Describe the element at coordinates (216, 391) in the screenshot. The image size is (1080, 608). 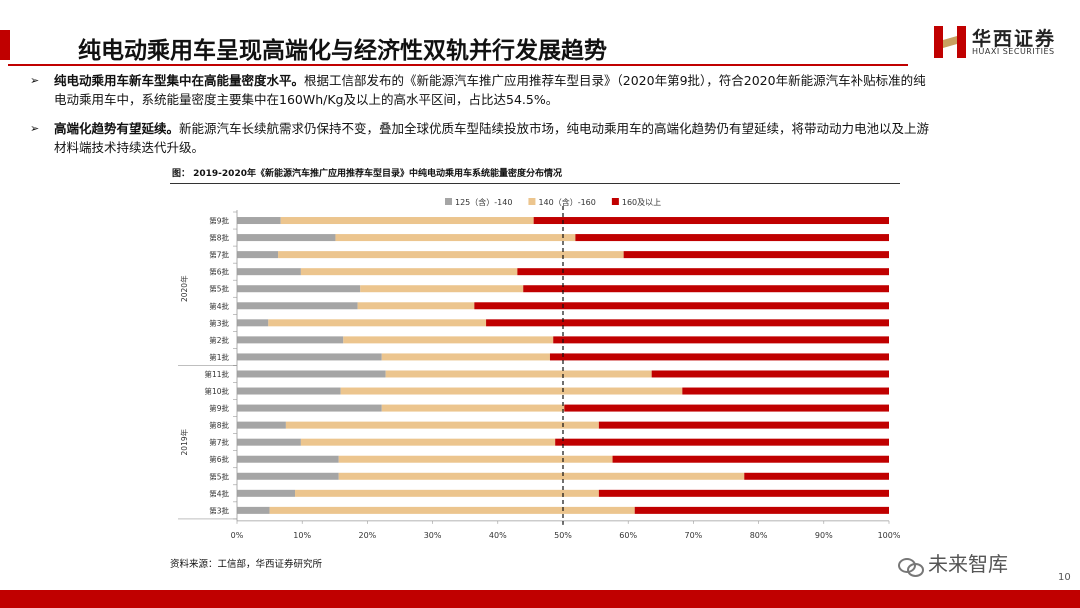
I see `category-label: 第10批` at that location.